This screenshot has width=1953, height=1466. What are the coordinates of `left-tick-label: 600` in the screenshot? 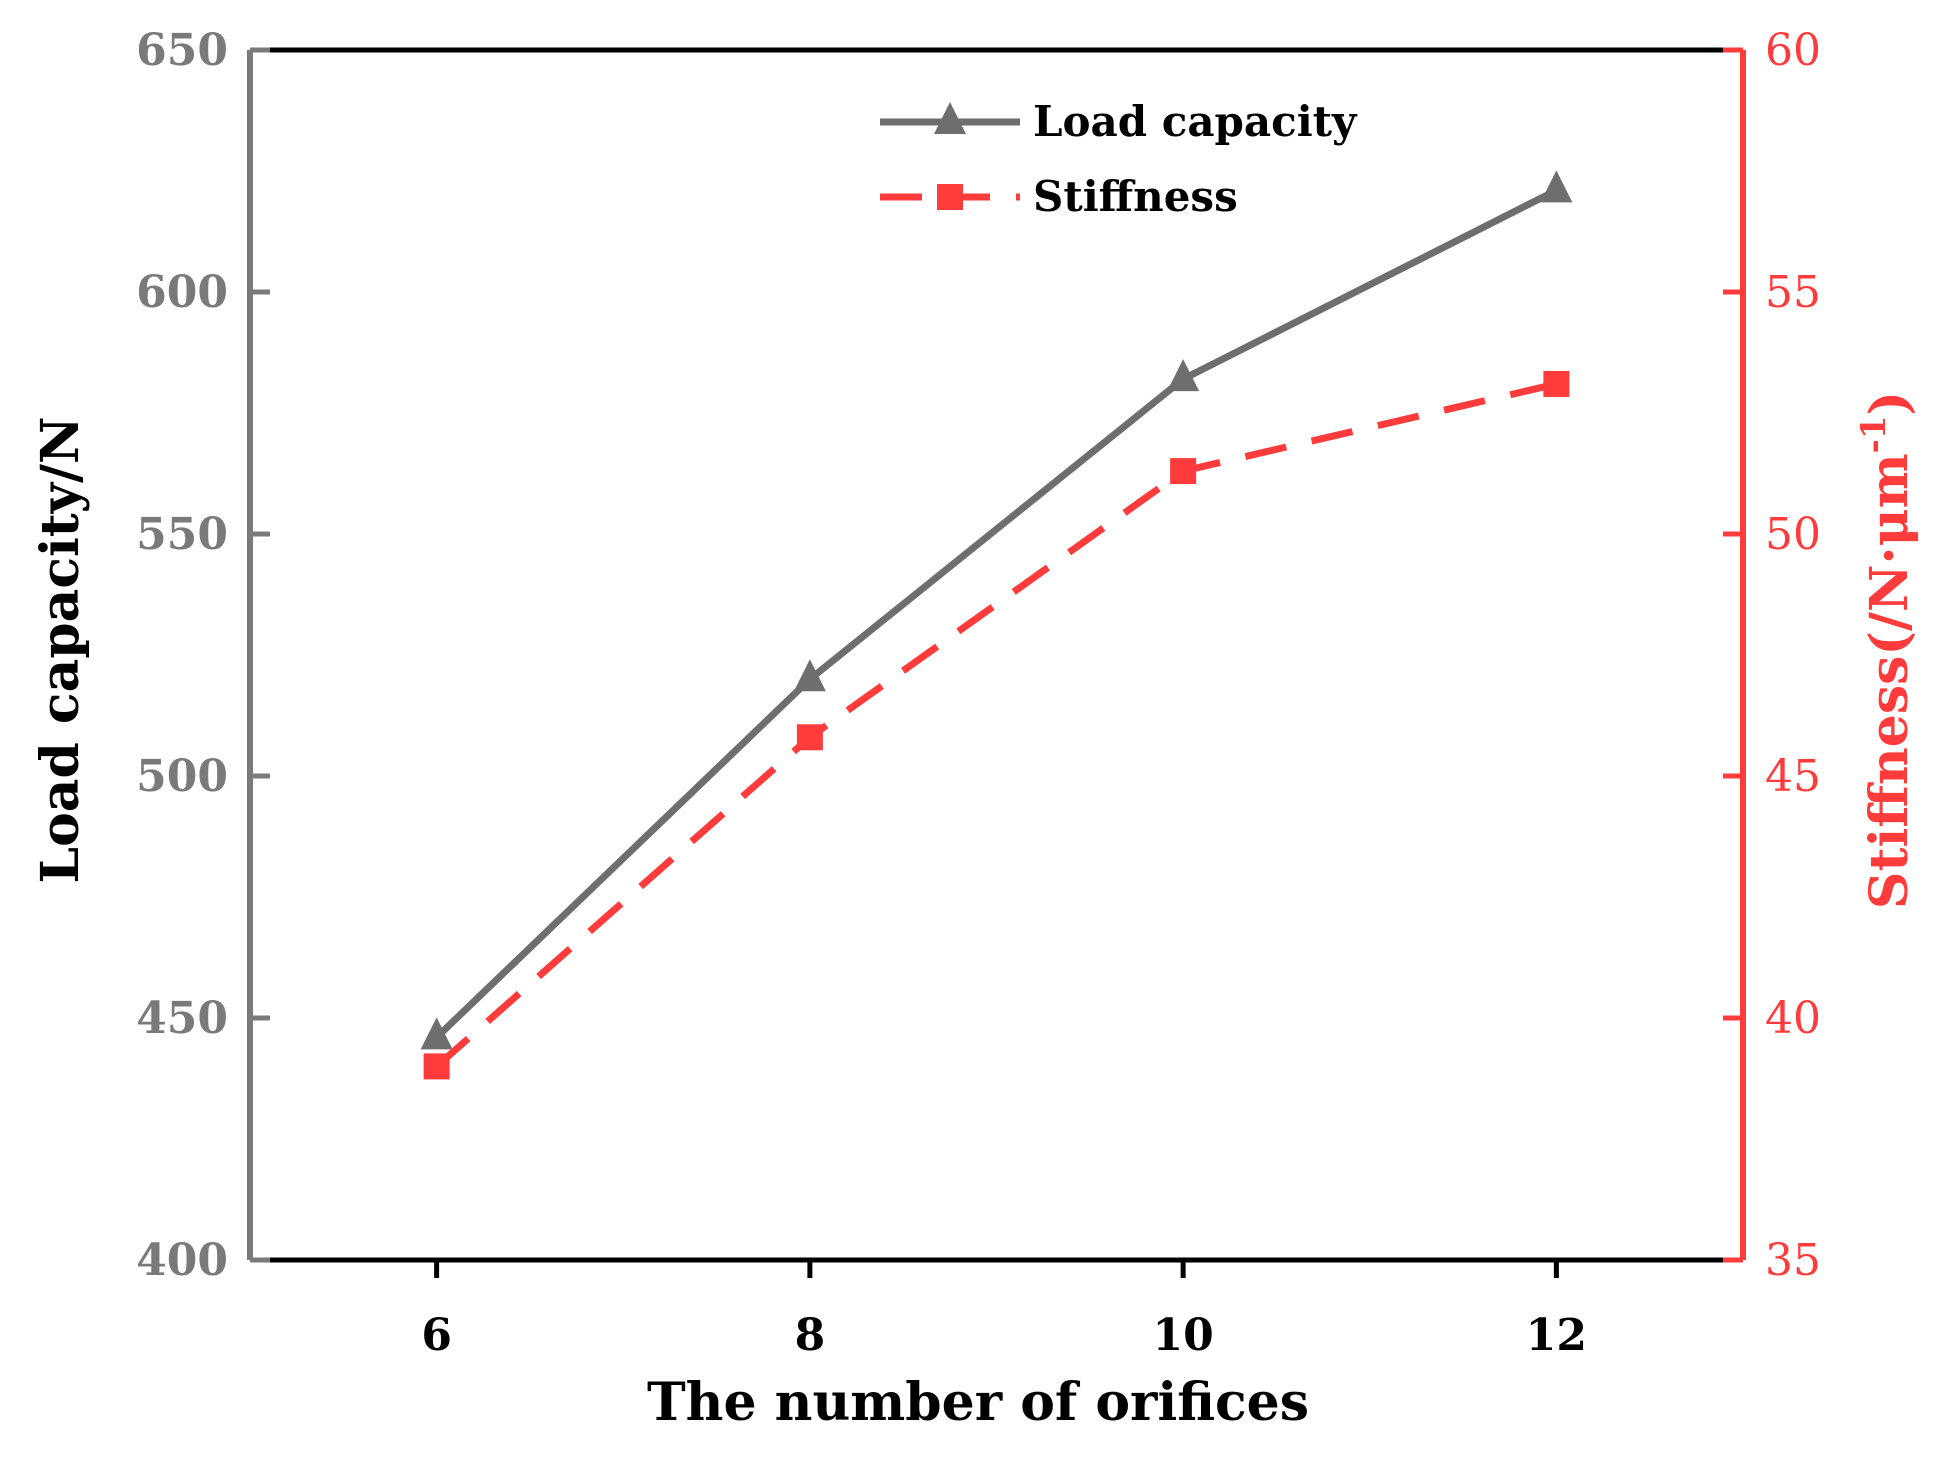 It's located at (182, 292).